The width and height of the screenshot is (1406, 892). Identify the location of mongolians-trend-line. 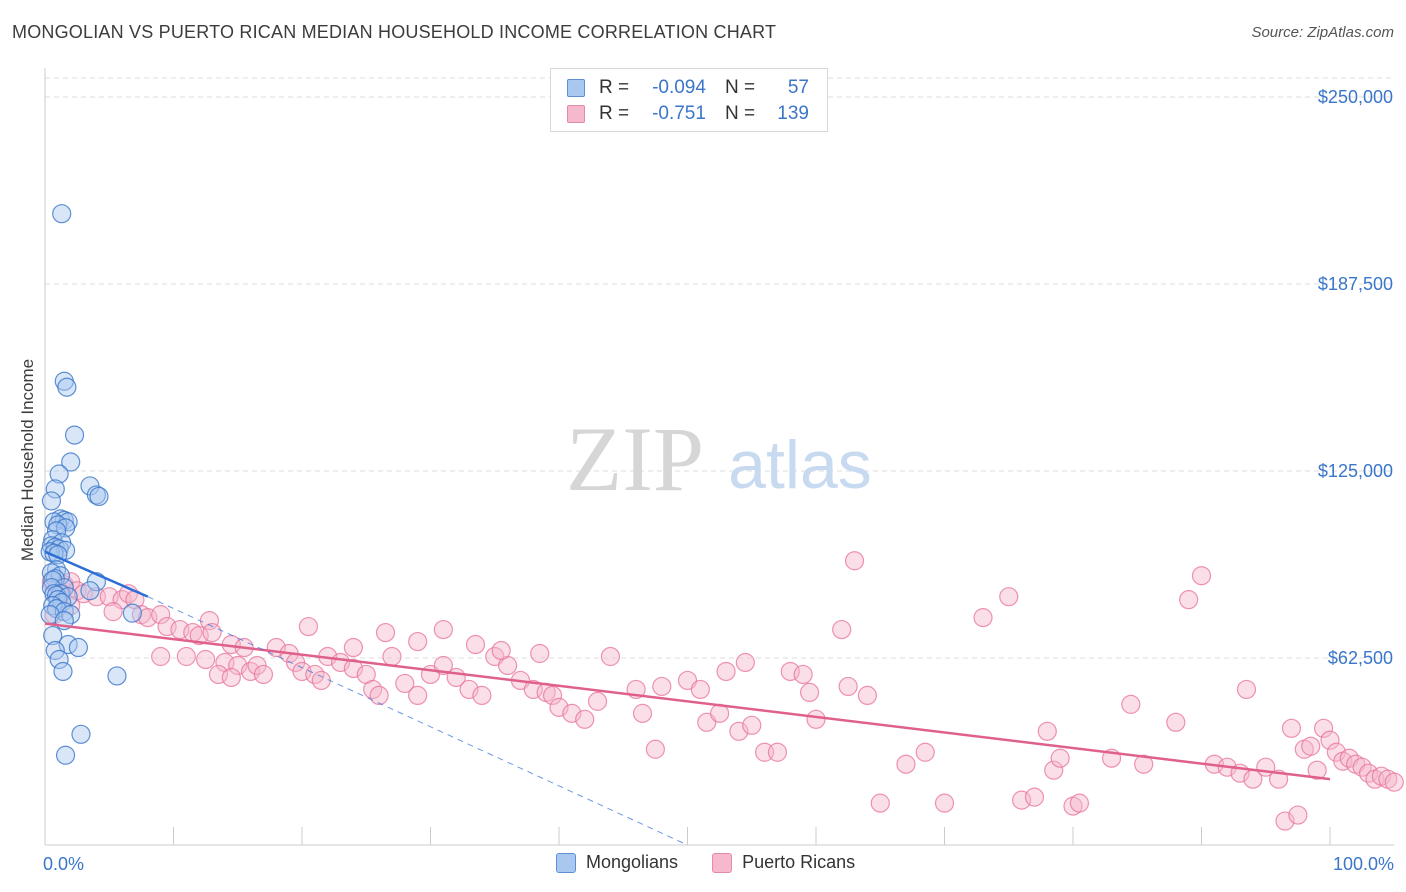
(96, 574).